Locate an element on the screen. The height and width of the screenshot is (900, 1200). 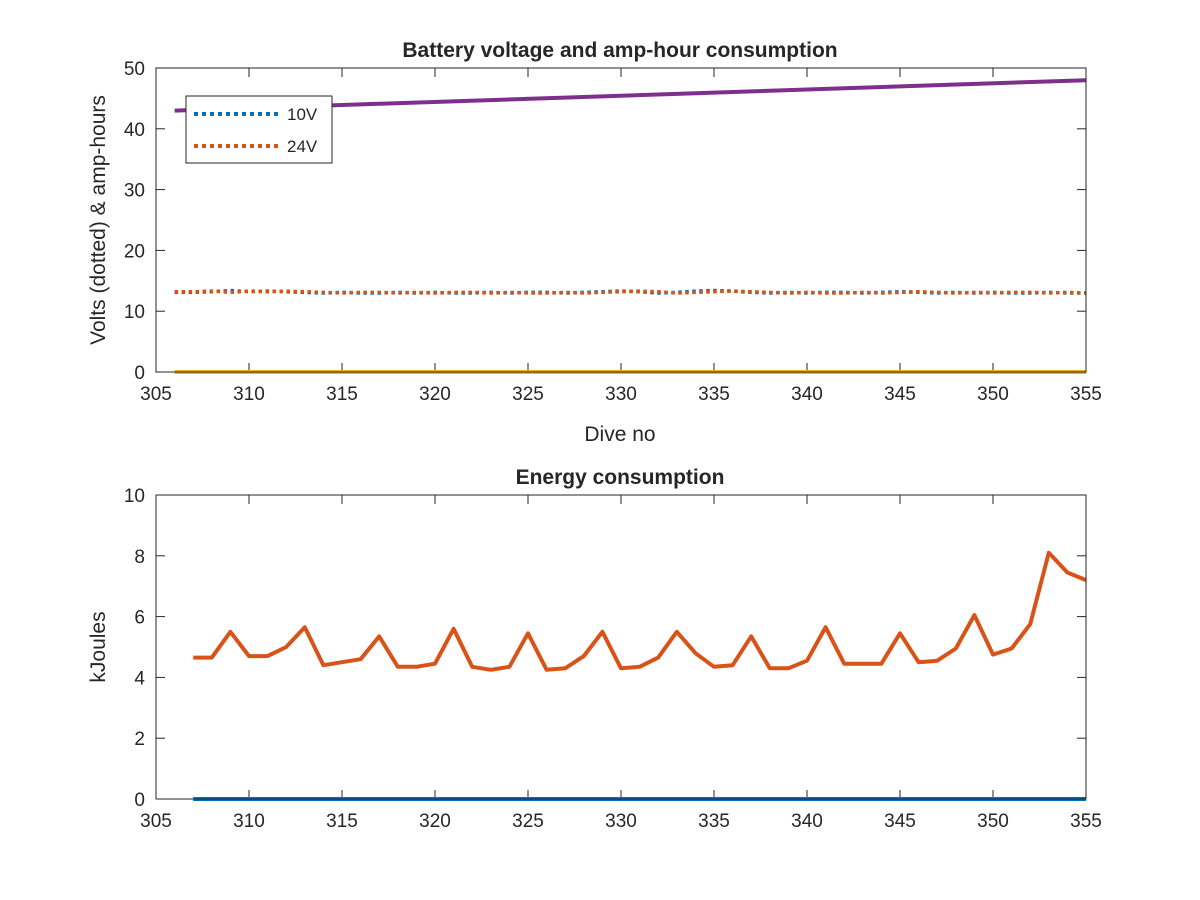
y-tick-label: 50 is located at coordinates (134, 69).